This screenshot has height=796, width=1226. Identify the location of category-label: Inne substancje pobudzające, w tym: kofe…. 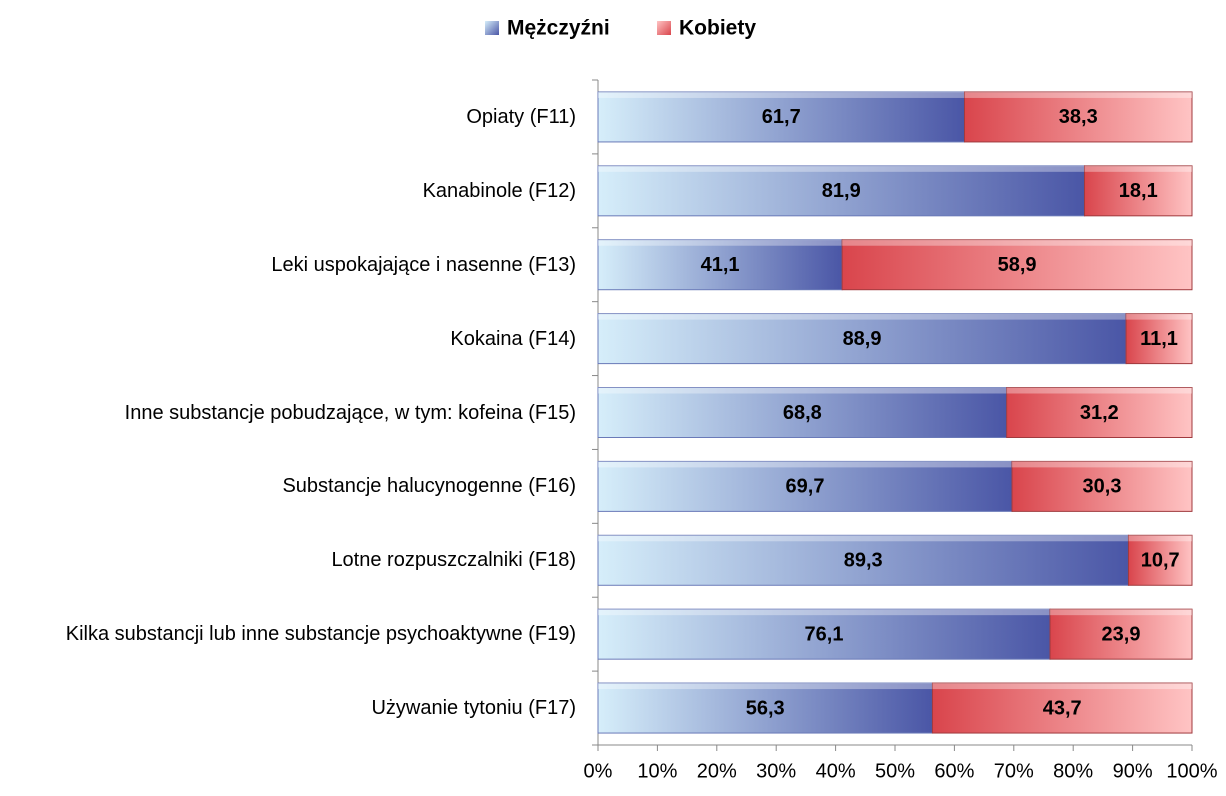
(350, 412).